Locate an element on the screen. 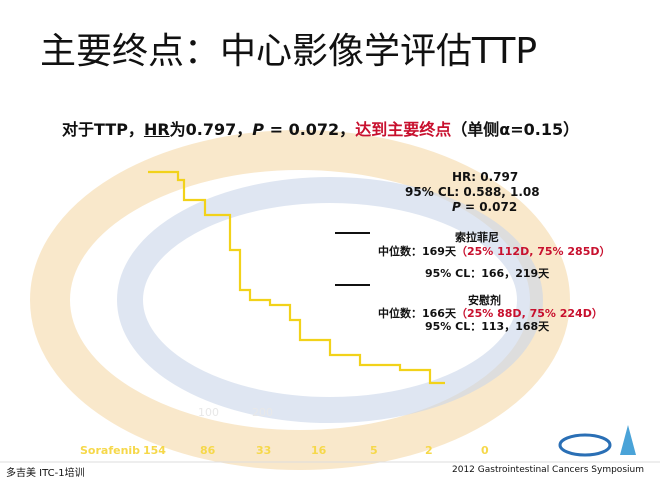 This screenshot has width=660, height=480. text: （单侧α=0.15） is located at coordinates (515, 129).